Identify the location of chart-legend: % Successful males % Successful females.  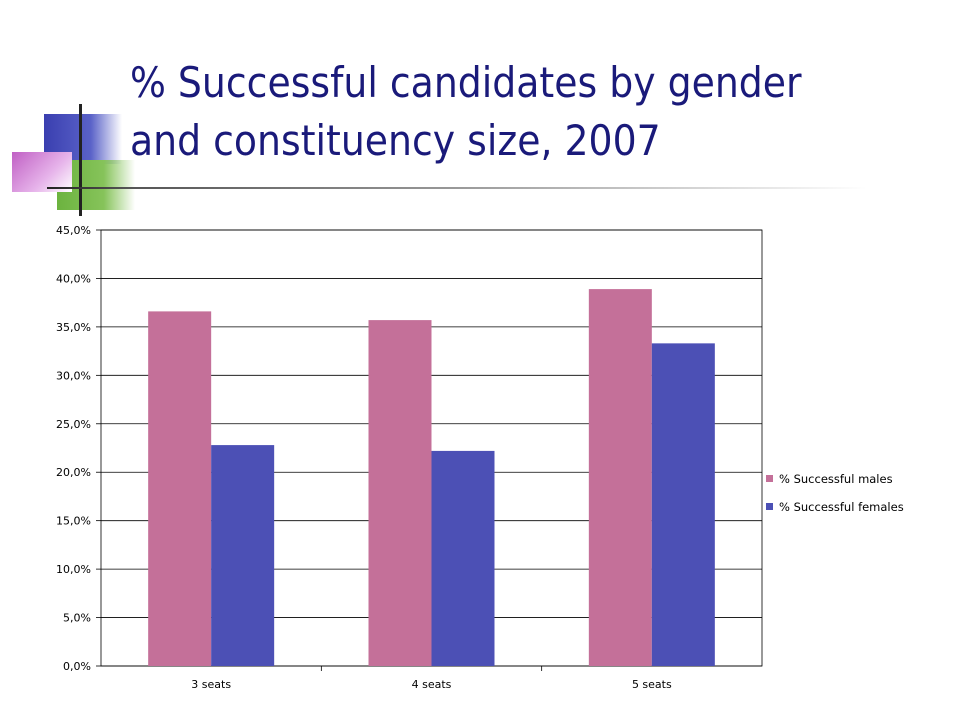
(835, 493).